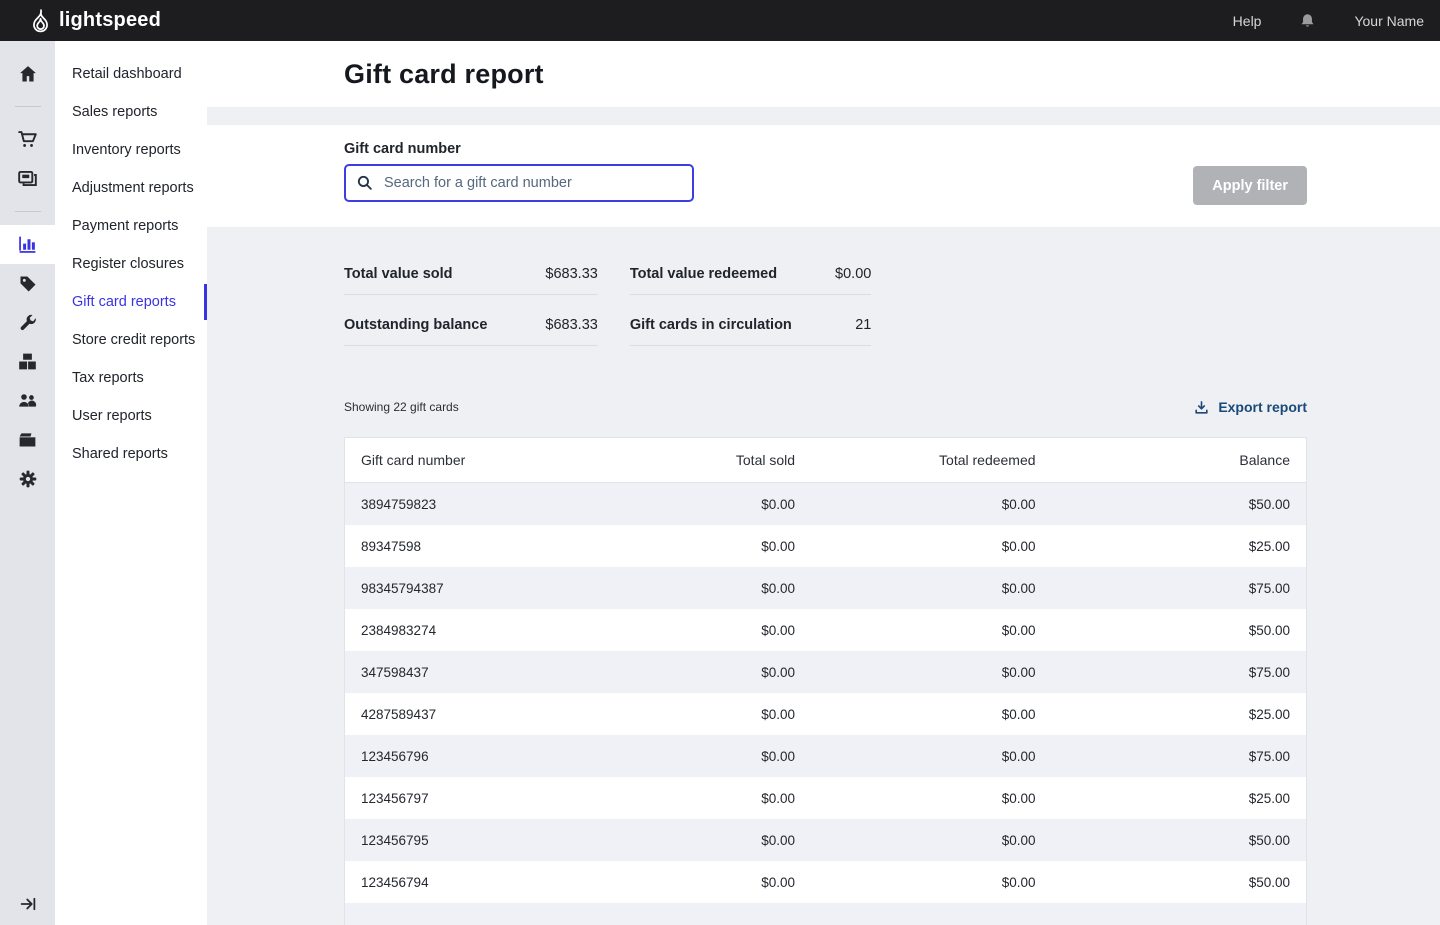 The width and height of the screenshot is (1440, 925). Describe the element at coordinates (27, 478) in the screenshot. I see `settings-gear-icon` at that location.